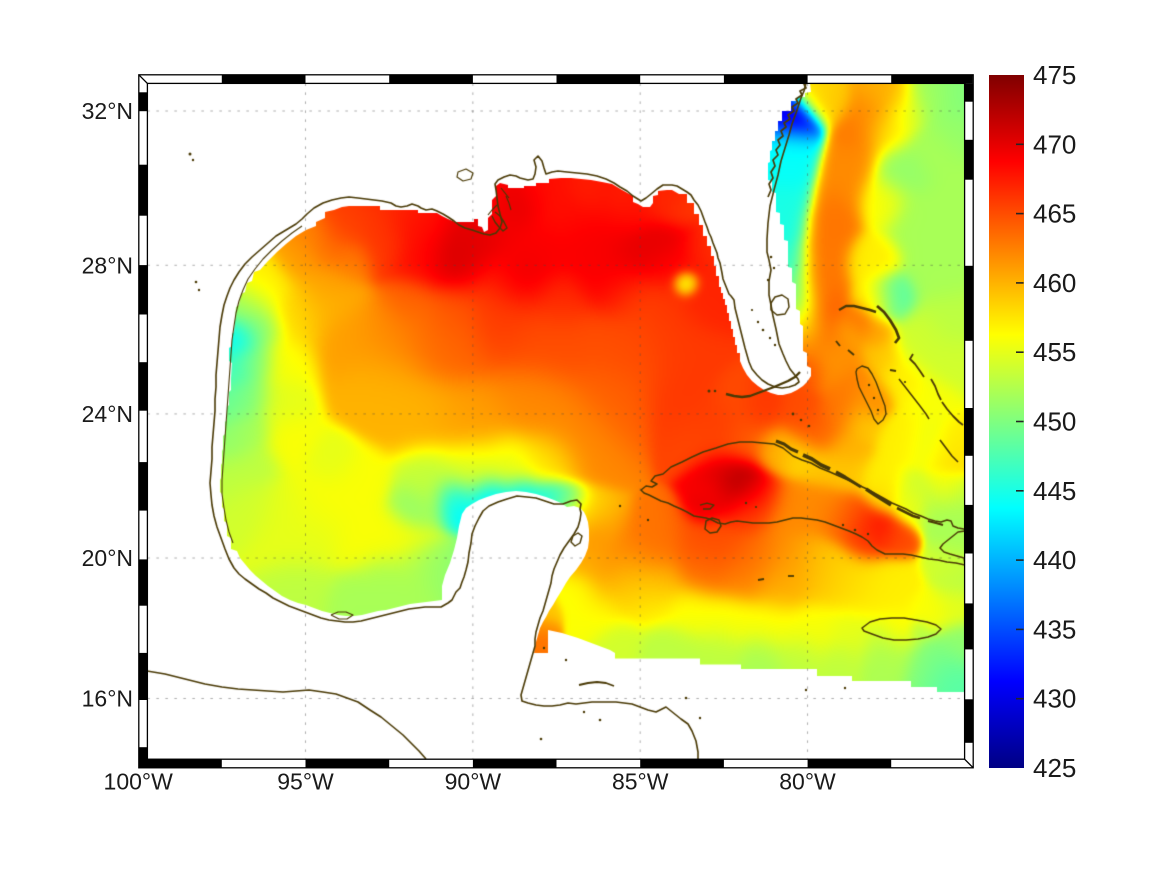  What do you see at coordinates (1054, 75) in the screenshot?
I see `svg-text: 475` at bounding box center [1054, 75].